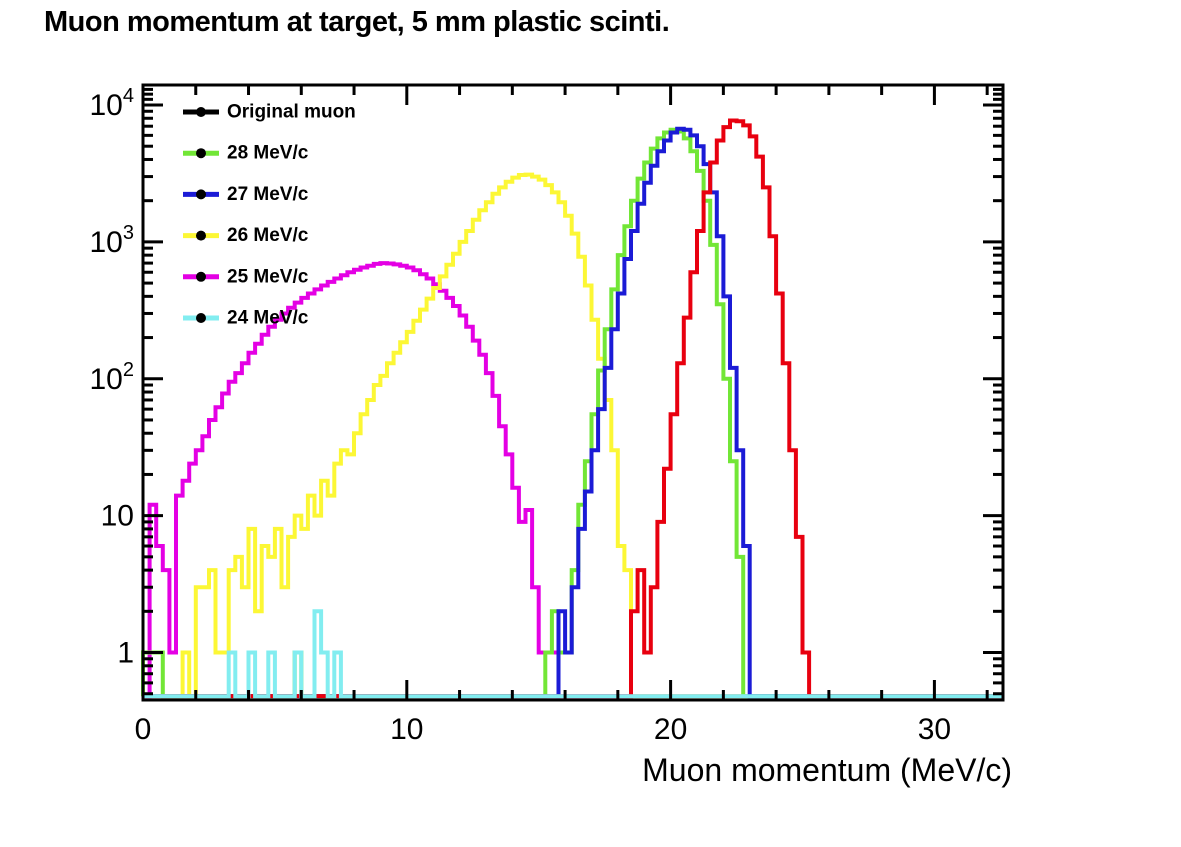  Describe the element at coordinates (117, 516) in the screenshot. I see `y-tick-label: 10` at that location.